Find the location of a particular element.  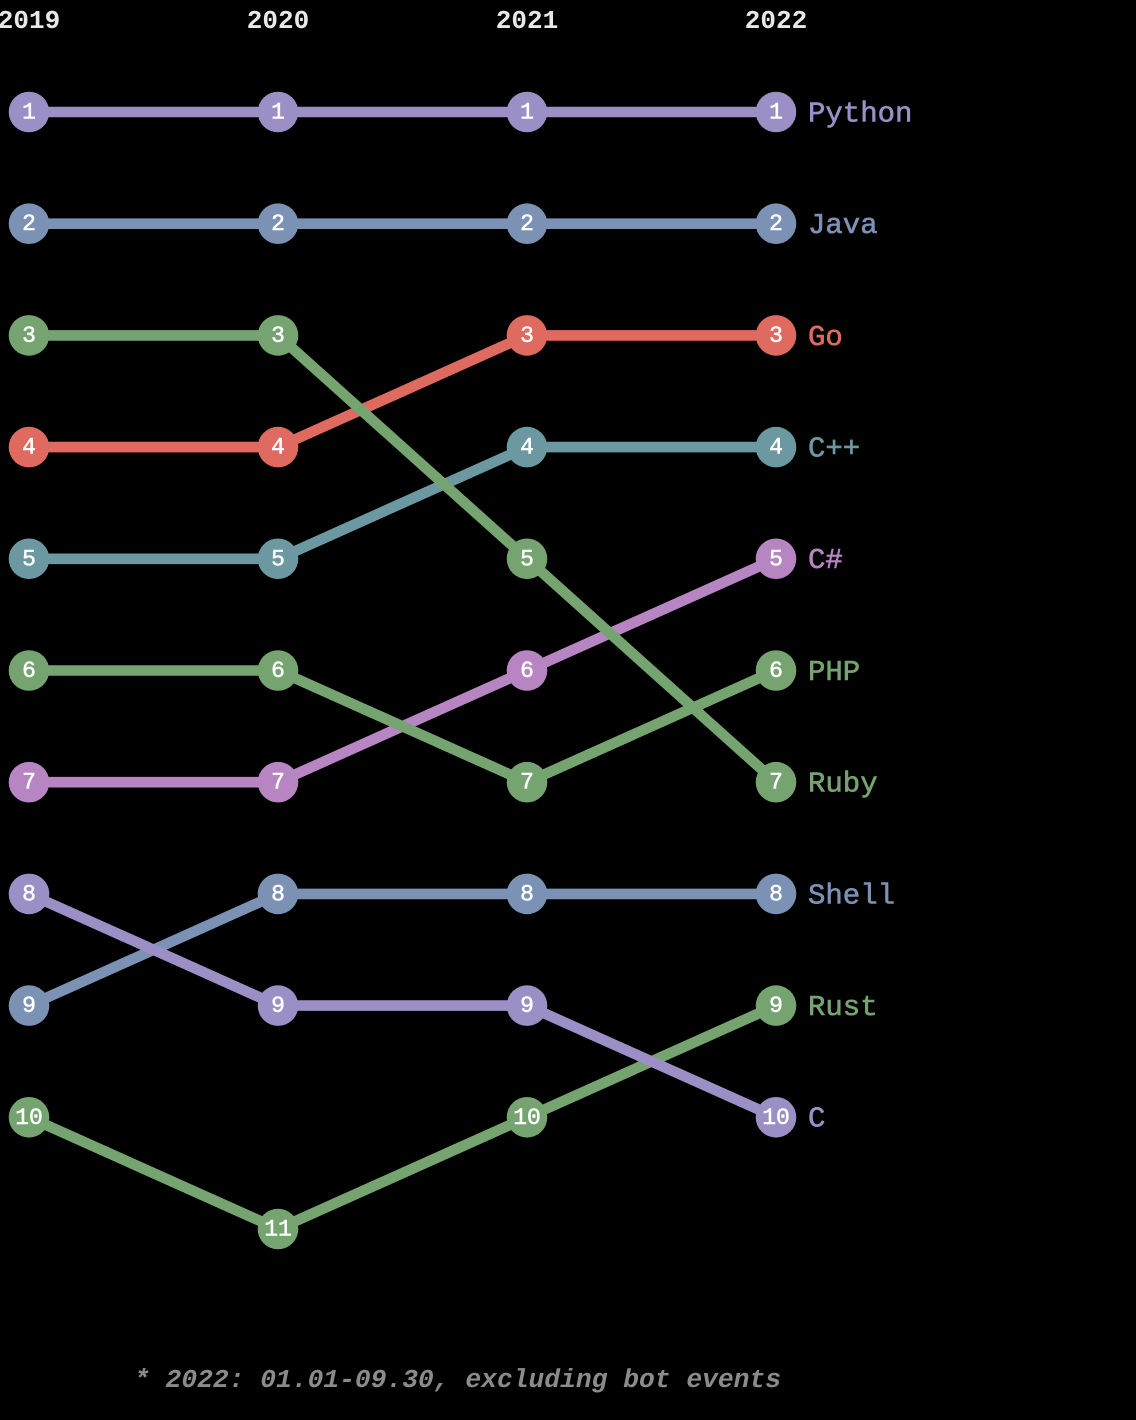

svg-text: Java is located at coordinates (843, 225).